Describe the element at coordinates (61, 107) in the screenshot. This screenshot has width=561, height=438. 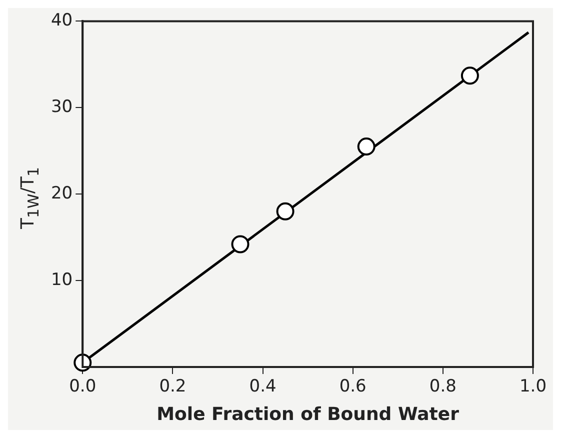
I see `y-tick-label: 30` at that location.